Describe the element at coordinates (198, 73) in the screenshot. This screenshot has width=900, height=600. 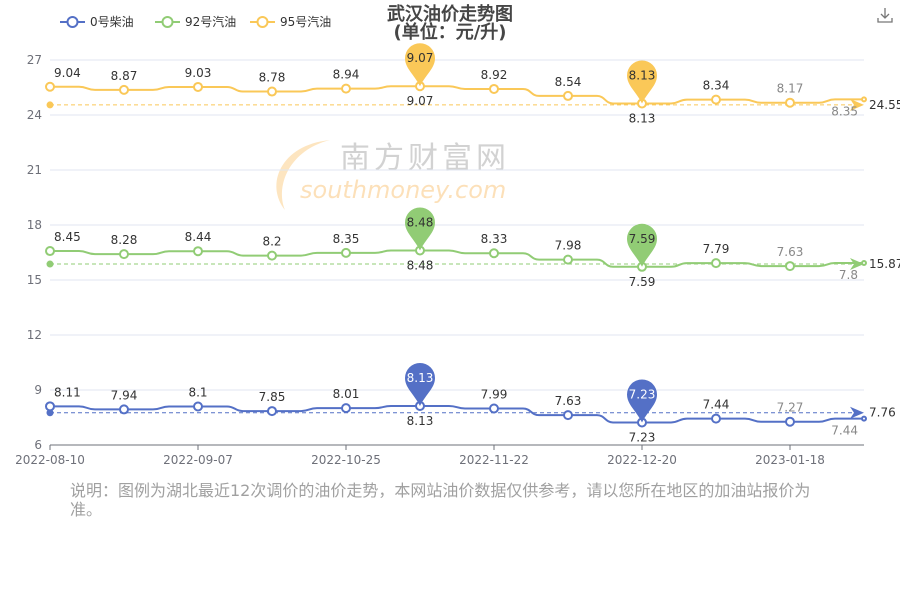
I see `data-label: 9.03` at that location.